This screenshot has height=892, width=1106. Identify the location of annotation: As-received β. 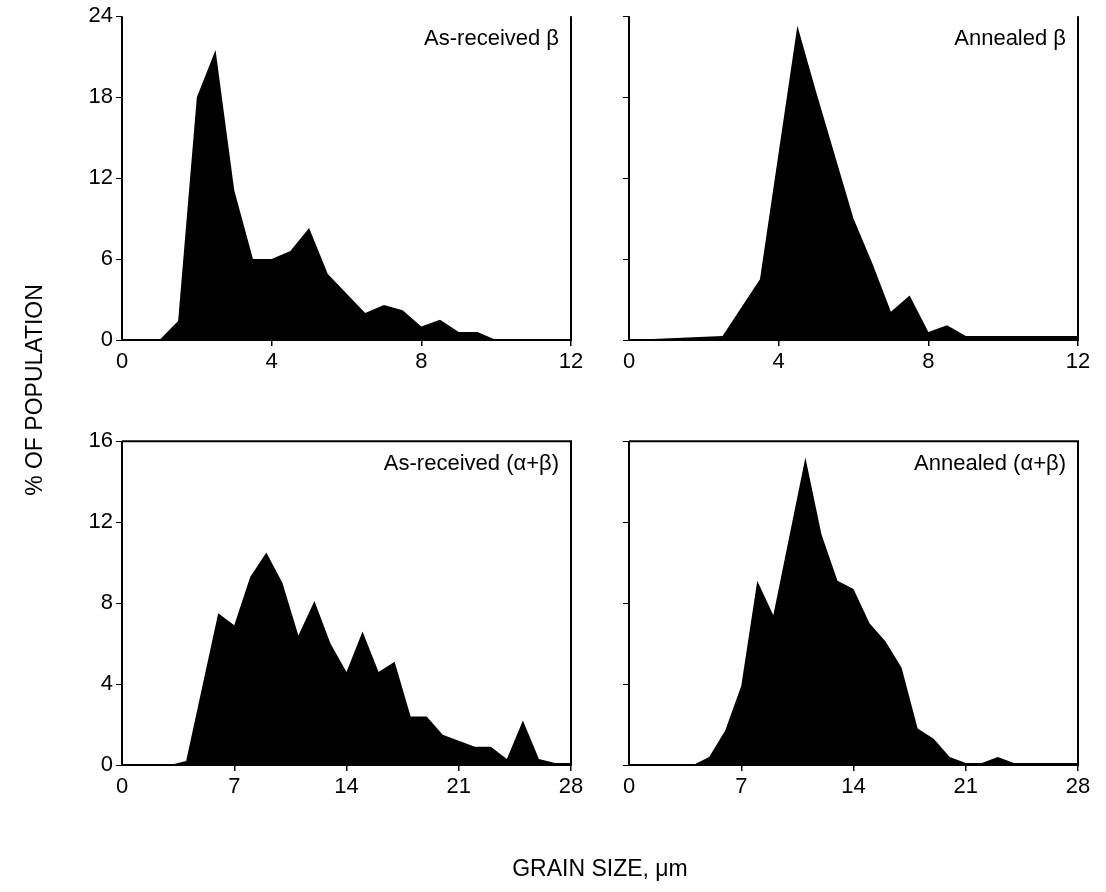
(491, 38).